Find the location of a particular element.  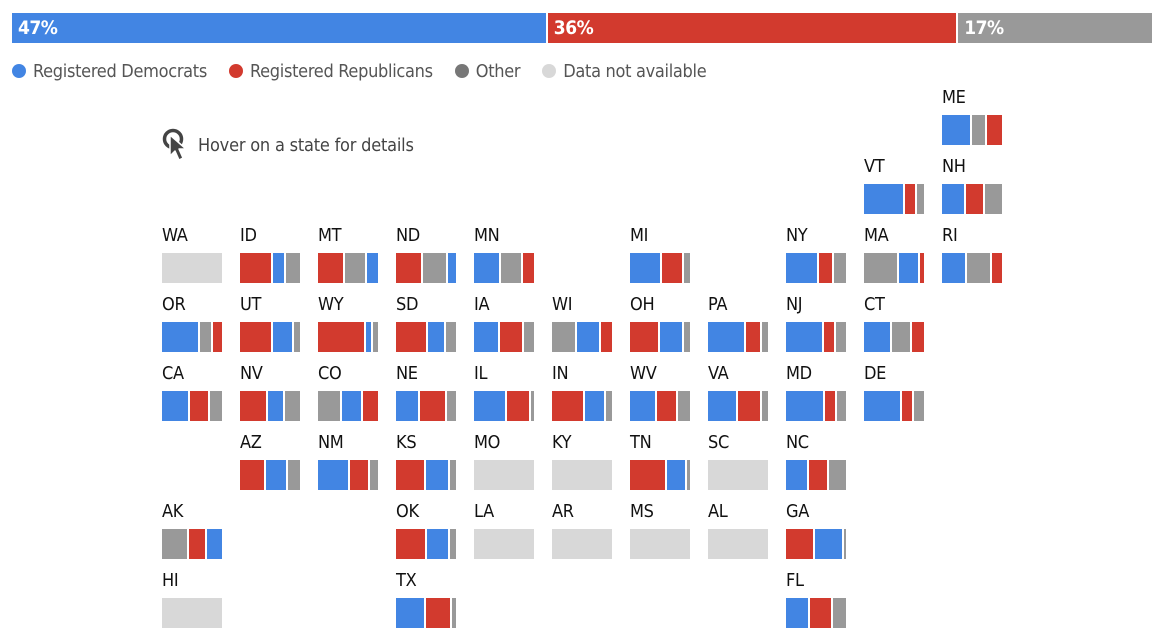

state-tile-mn: MN is located at coordinates (504, 255).